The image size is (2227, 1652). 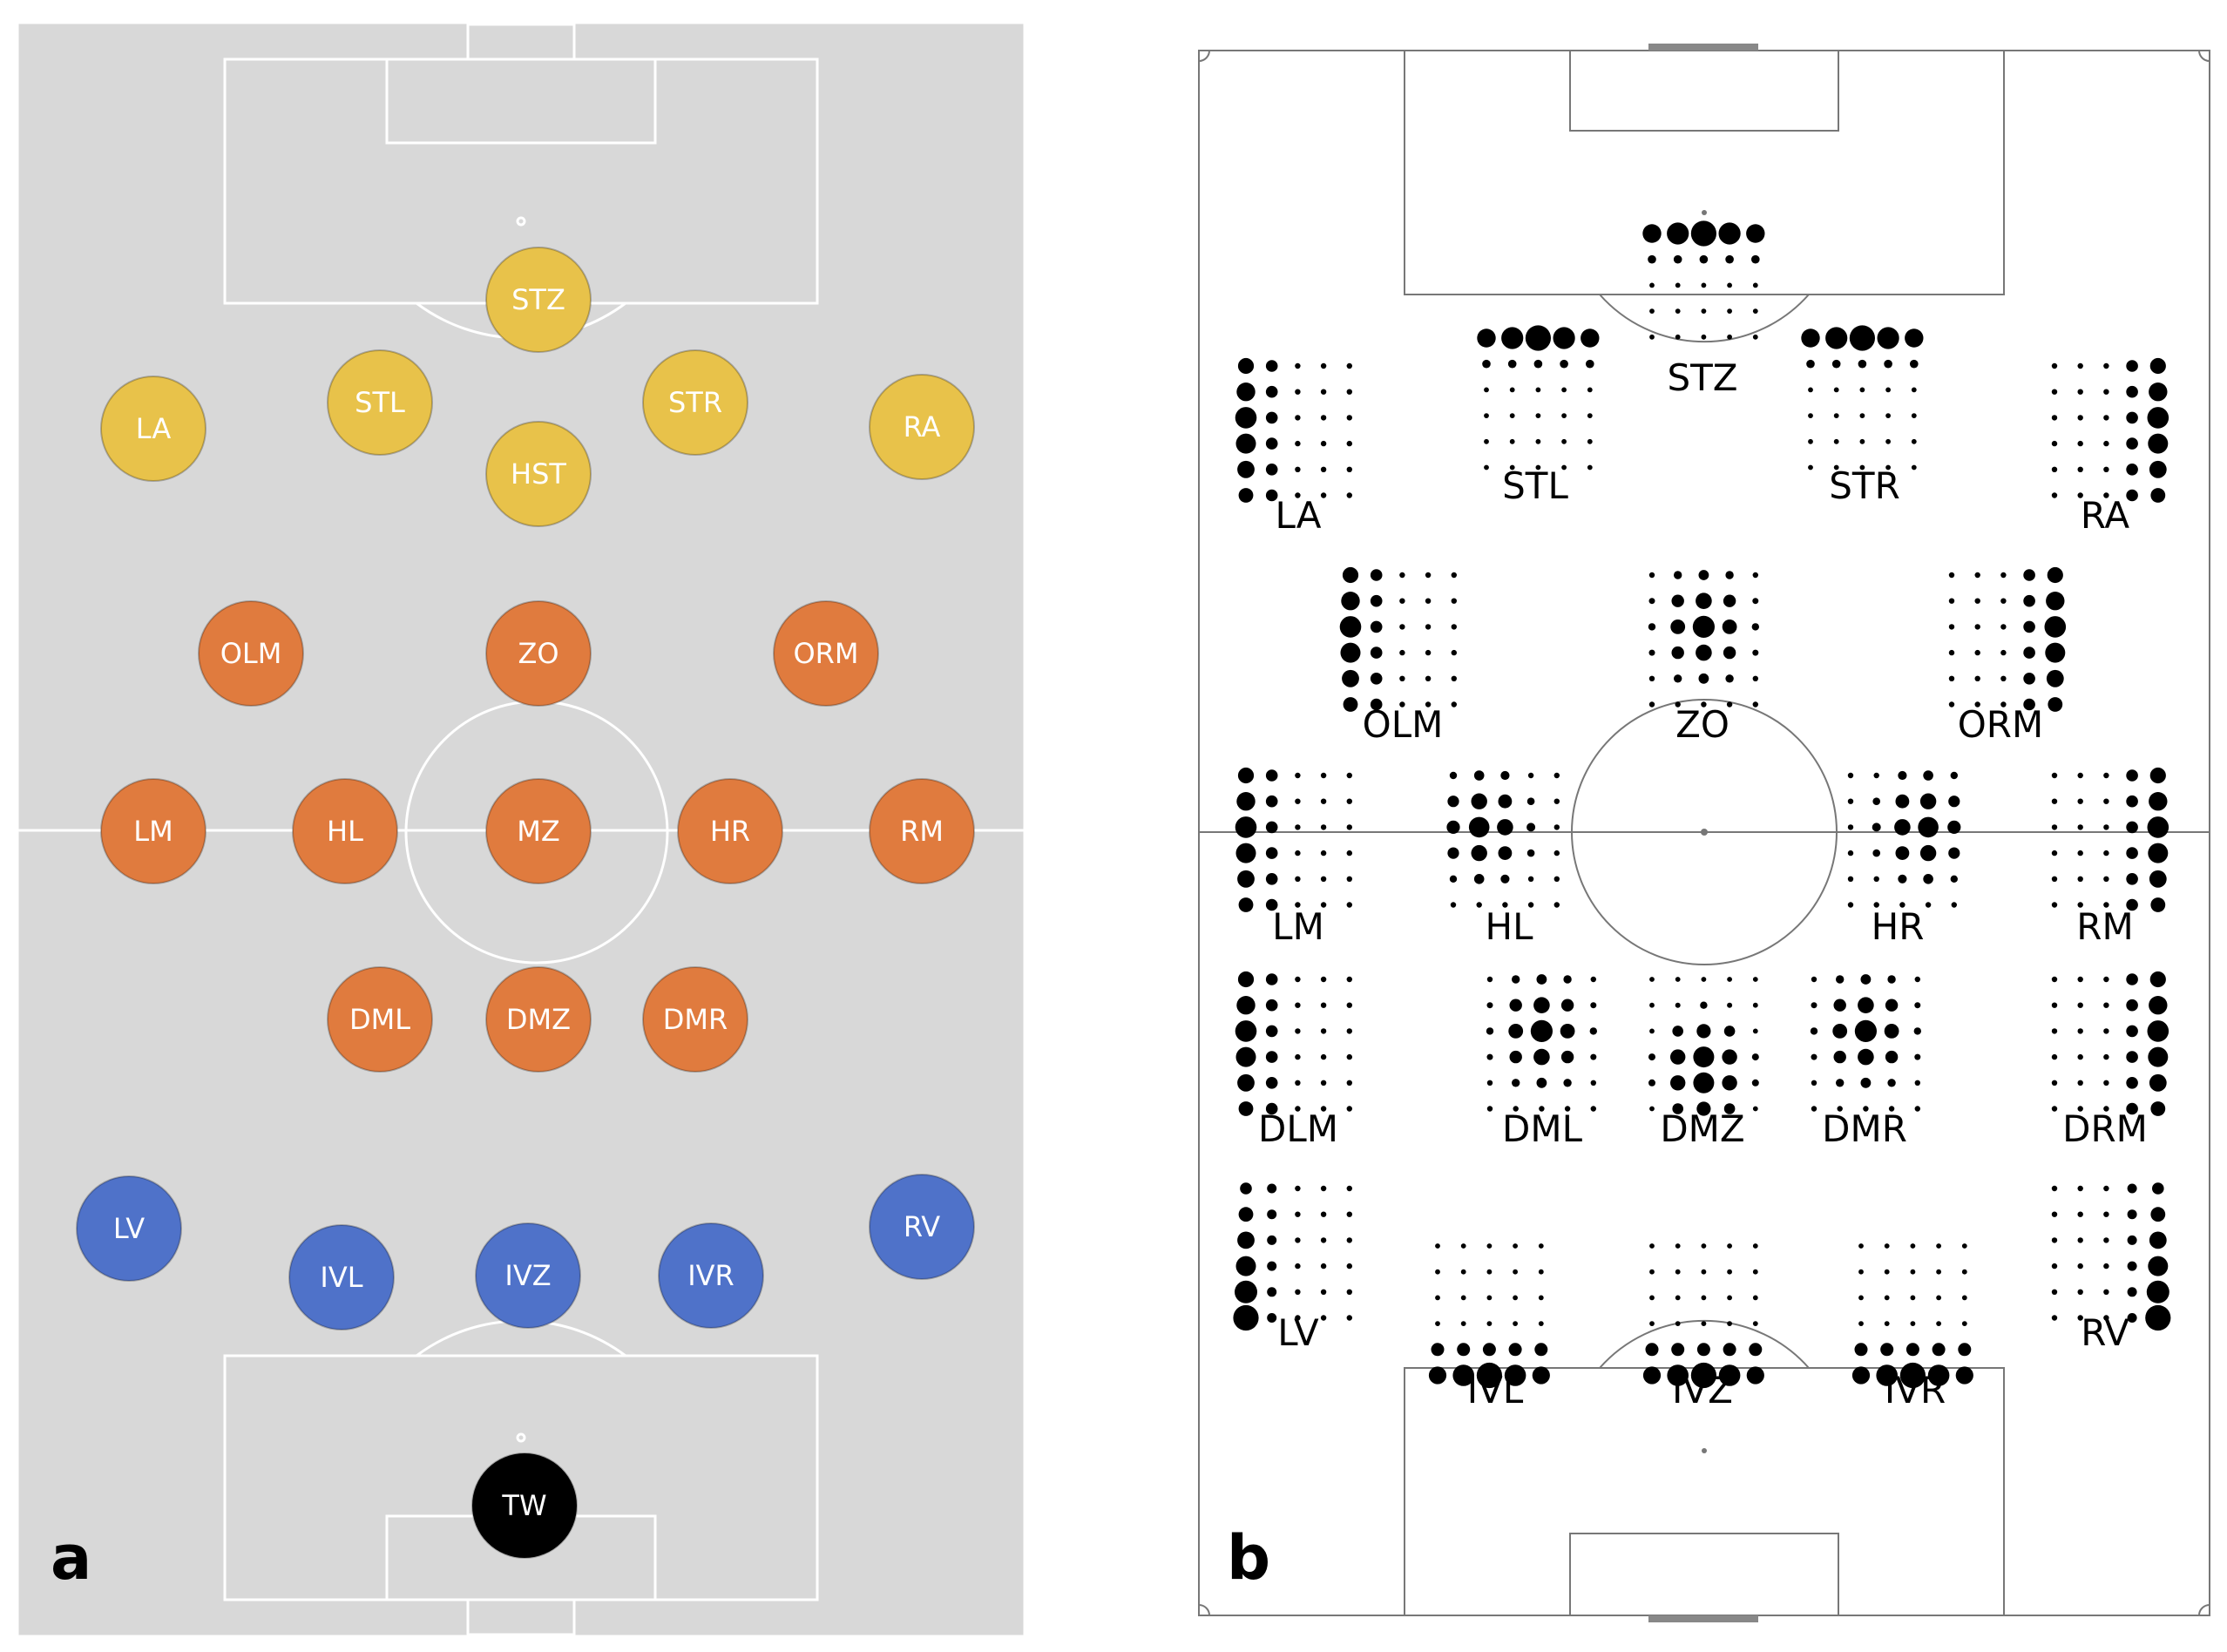 I want to click on dot-grid-ivl, so click(x=1489, y=1316).